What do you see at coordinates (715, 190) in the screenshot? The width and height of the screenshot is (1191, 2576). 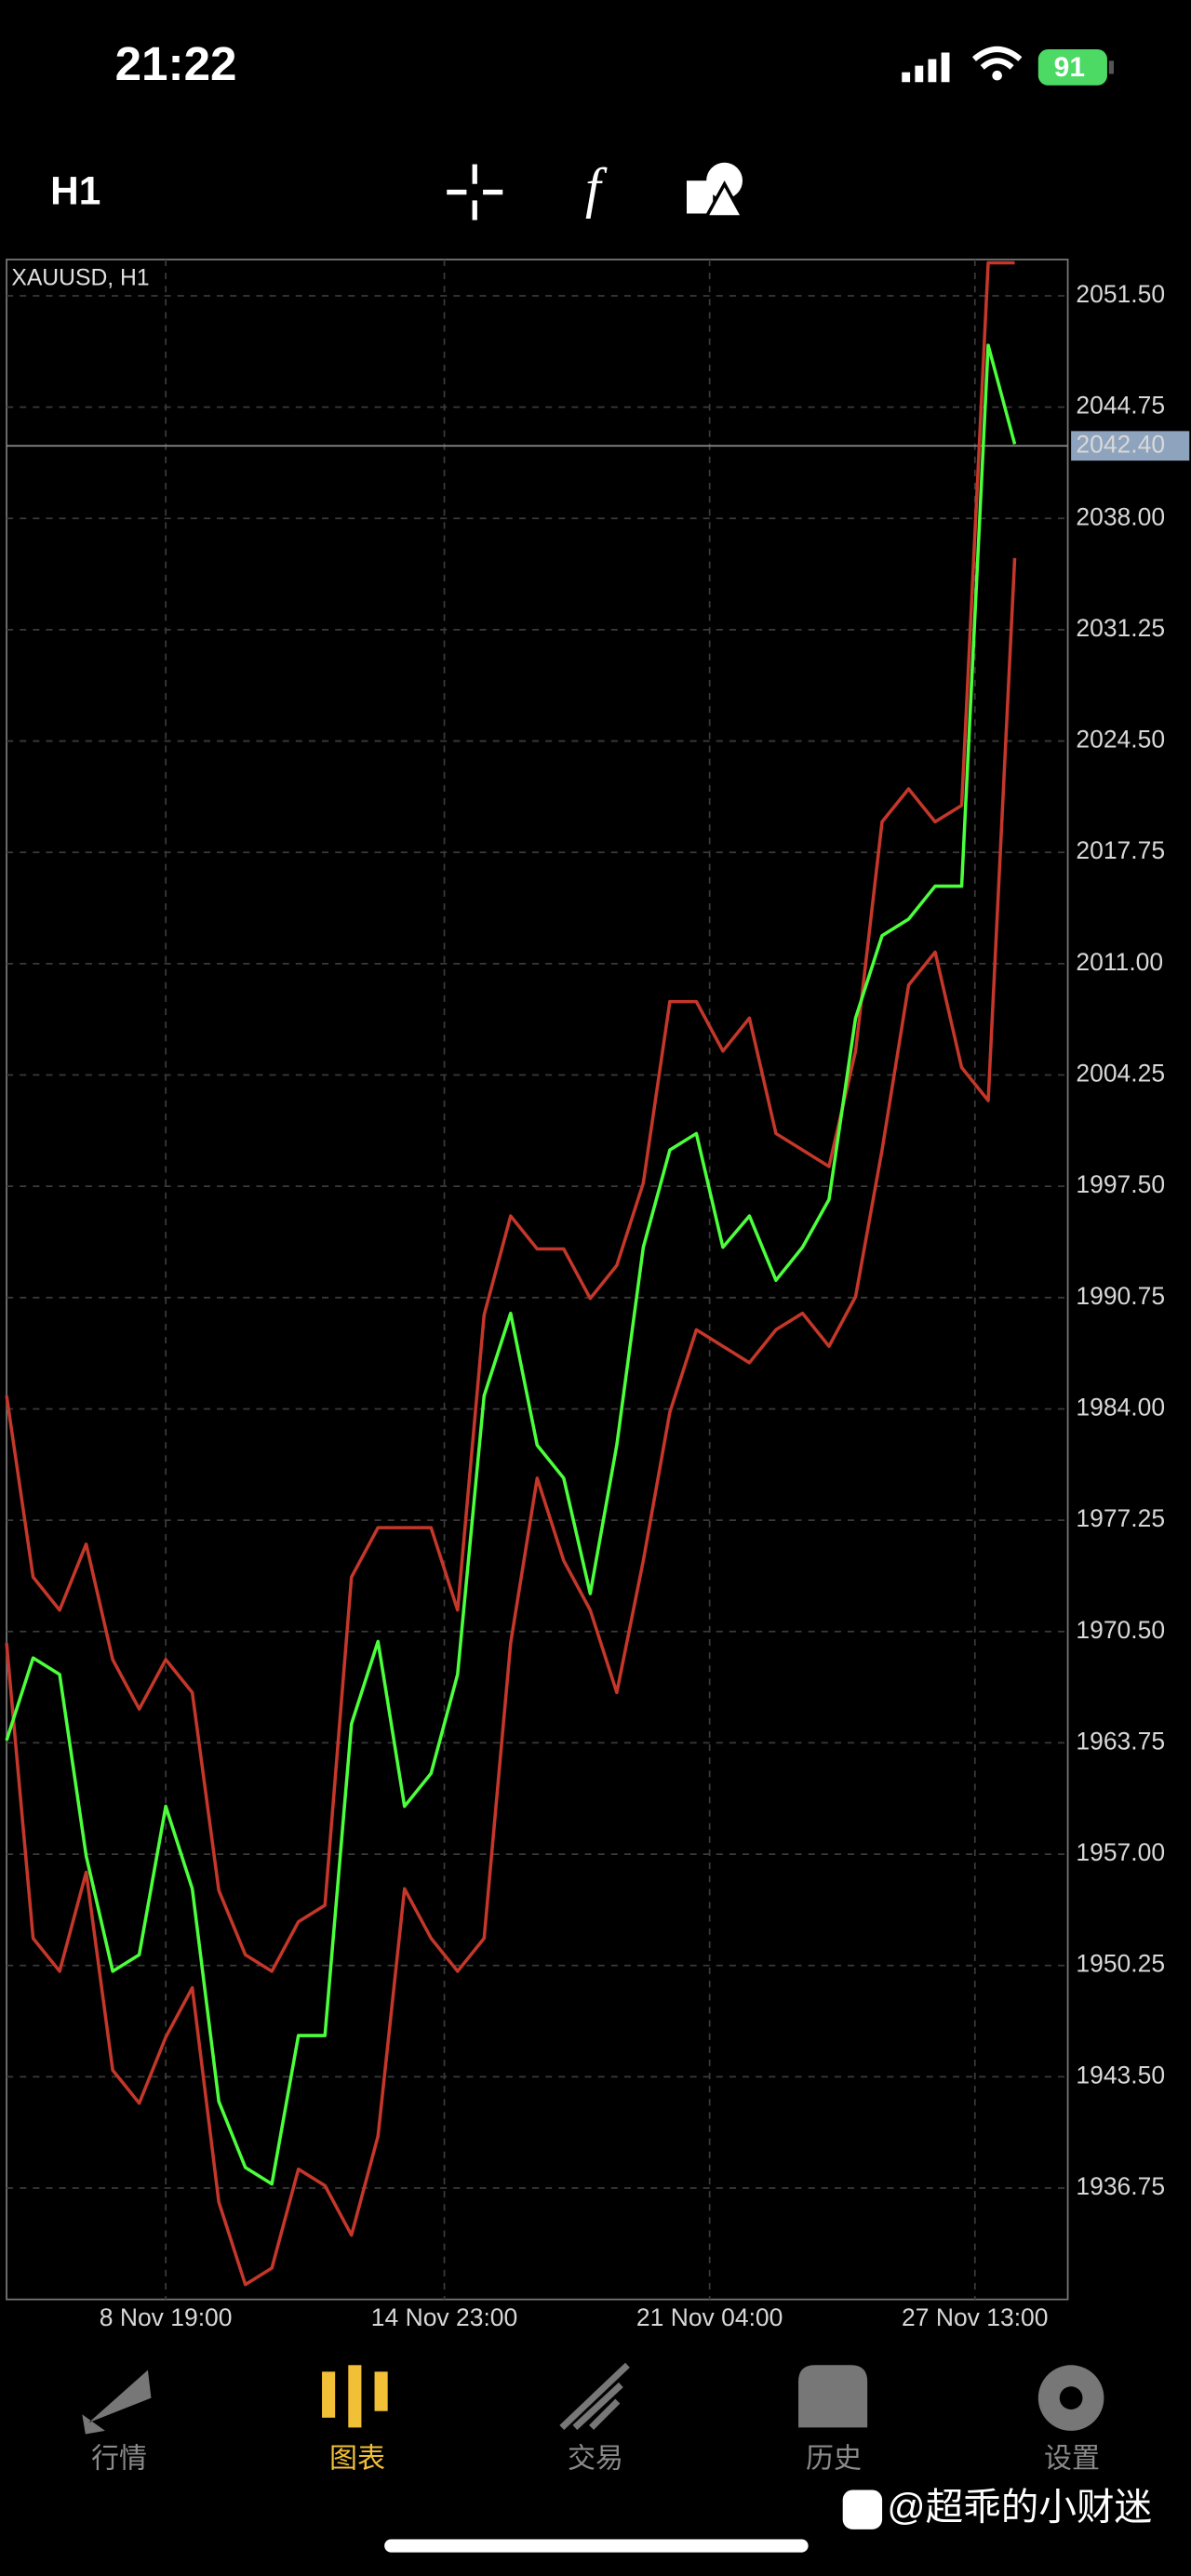 I see `objects-button` at bounding box center [715, 190].